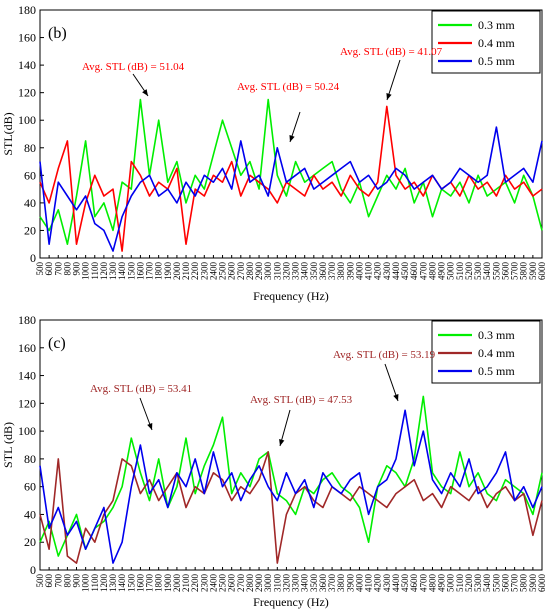 This screenshot has width=550, height=613. Describe the element at coordinates (30, 175) in the screenshot. I see `panel-b-y-tick-label: 60` at that location.